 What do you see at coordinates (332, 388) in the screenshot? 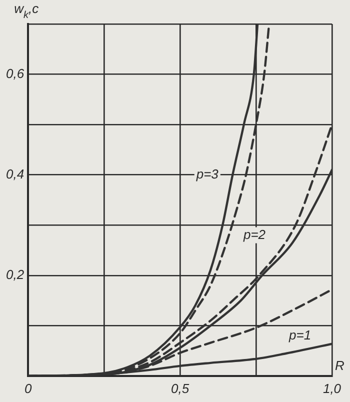
I see `x-tick-label: 1,0` at bounding box center [332, 388].